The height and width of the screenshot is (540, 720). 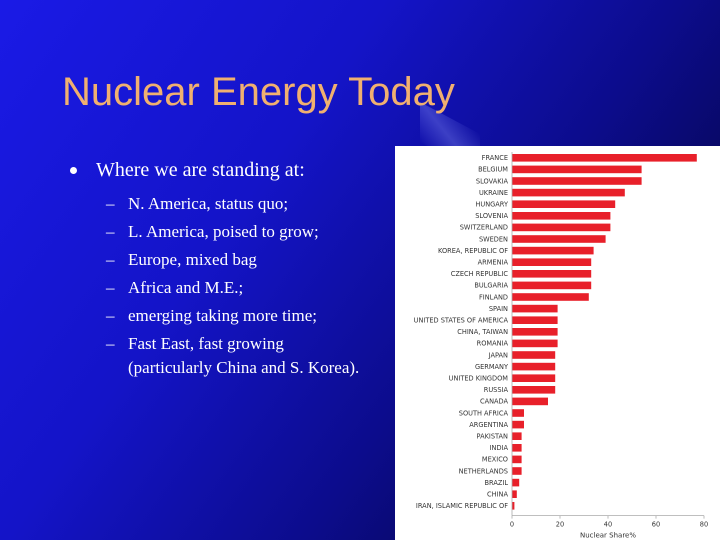 I want to click on x-axis-label: Nuclear Share%, so click(x=608, y=536).